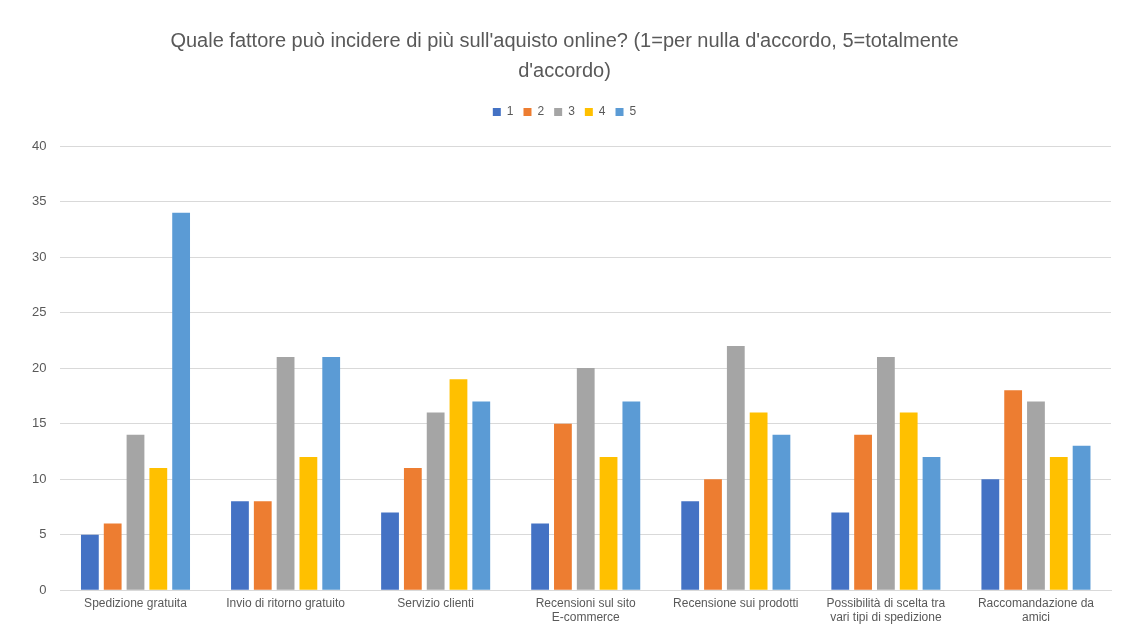  What do you see at coordinates (286, 602) in the screenshot?
I see `x-tick-label: Invio di ritorno gratuito` at bounding box center [286, 602].